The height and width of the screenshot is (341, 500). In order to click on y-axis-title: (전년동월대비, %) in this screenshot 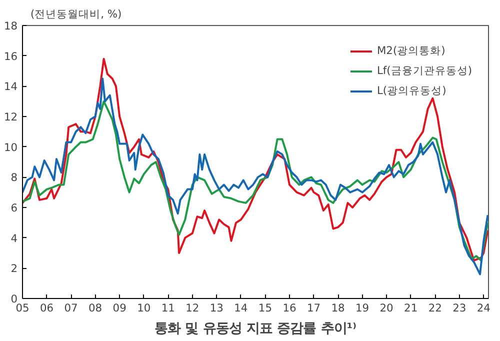, I will do `click(76, 14)`.